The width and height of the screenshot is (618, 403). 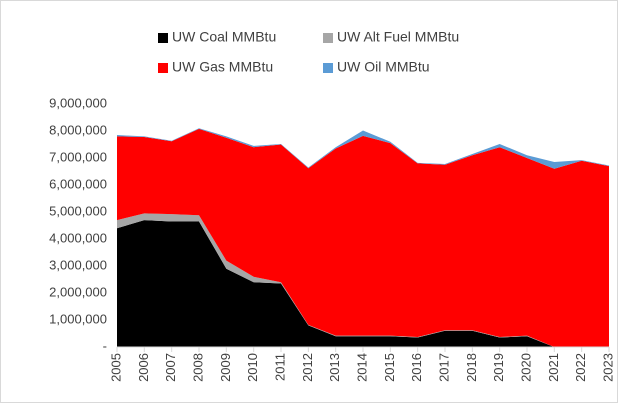 What do you see at coordinates (525, 367) in the screenshot?
I see `x-tick-label: 2020` at bounding box center [525, 367].